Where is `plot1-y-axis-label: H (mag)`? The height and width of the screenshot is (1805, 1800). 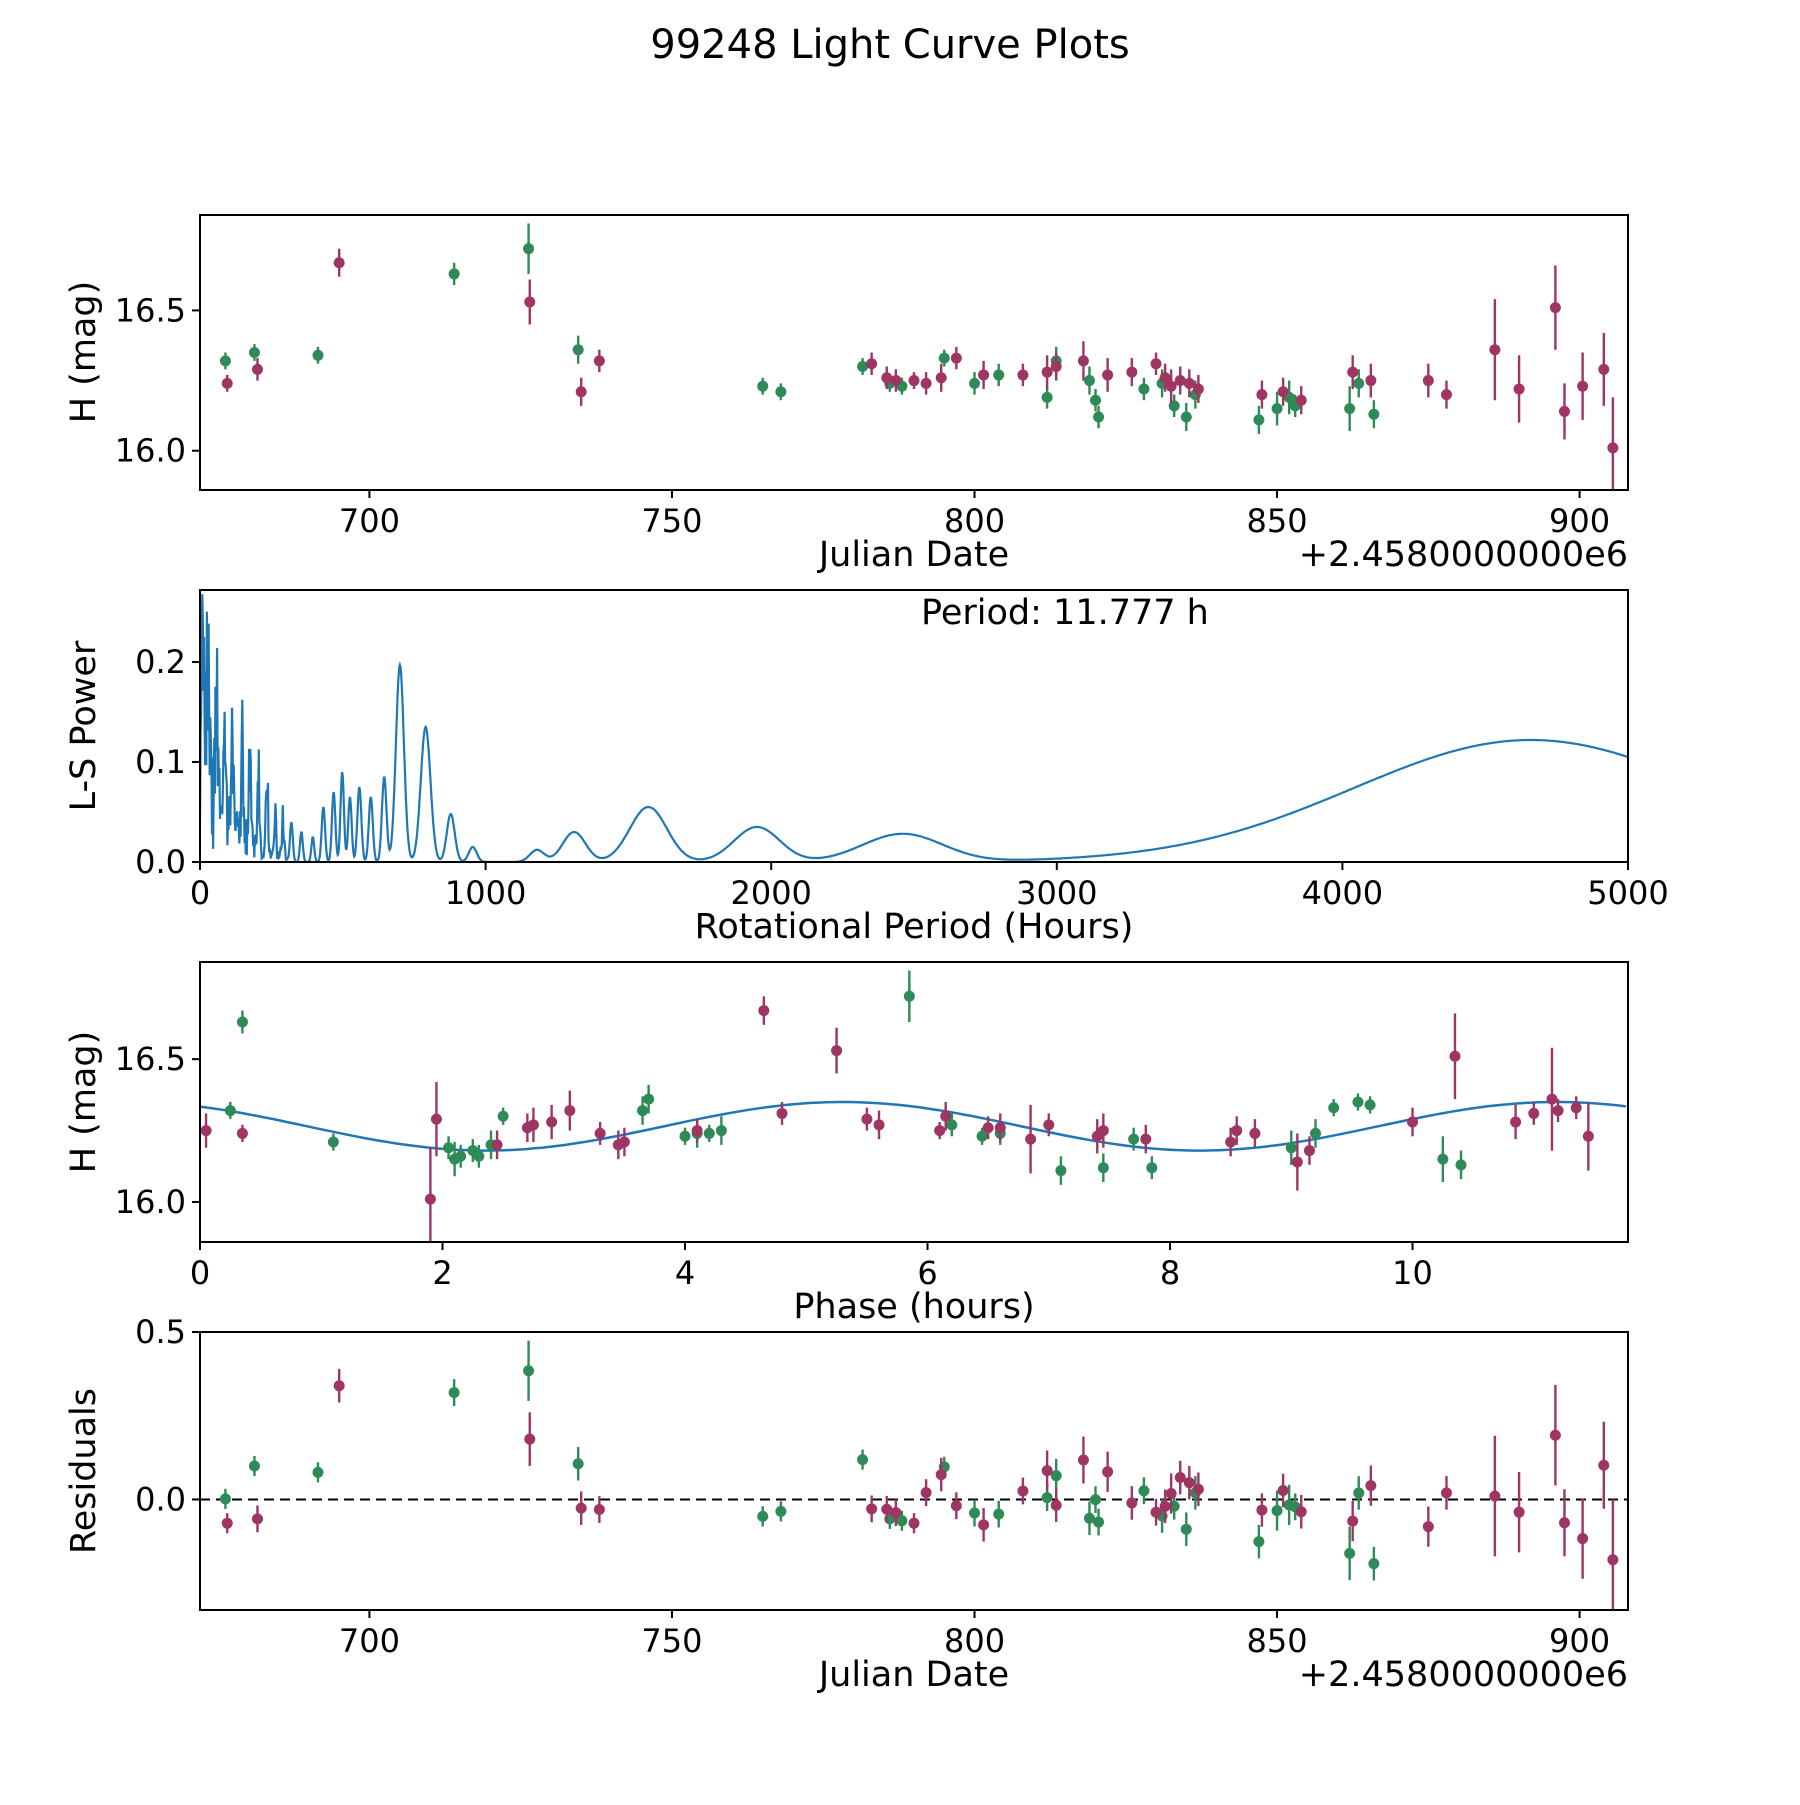 plot1-y-axis-label: H (mag) is located at coordinates (84, 352).